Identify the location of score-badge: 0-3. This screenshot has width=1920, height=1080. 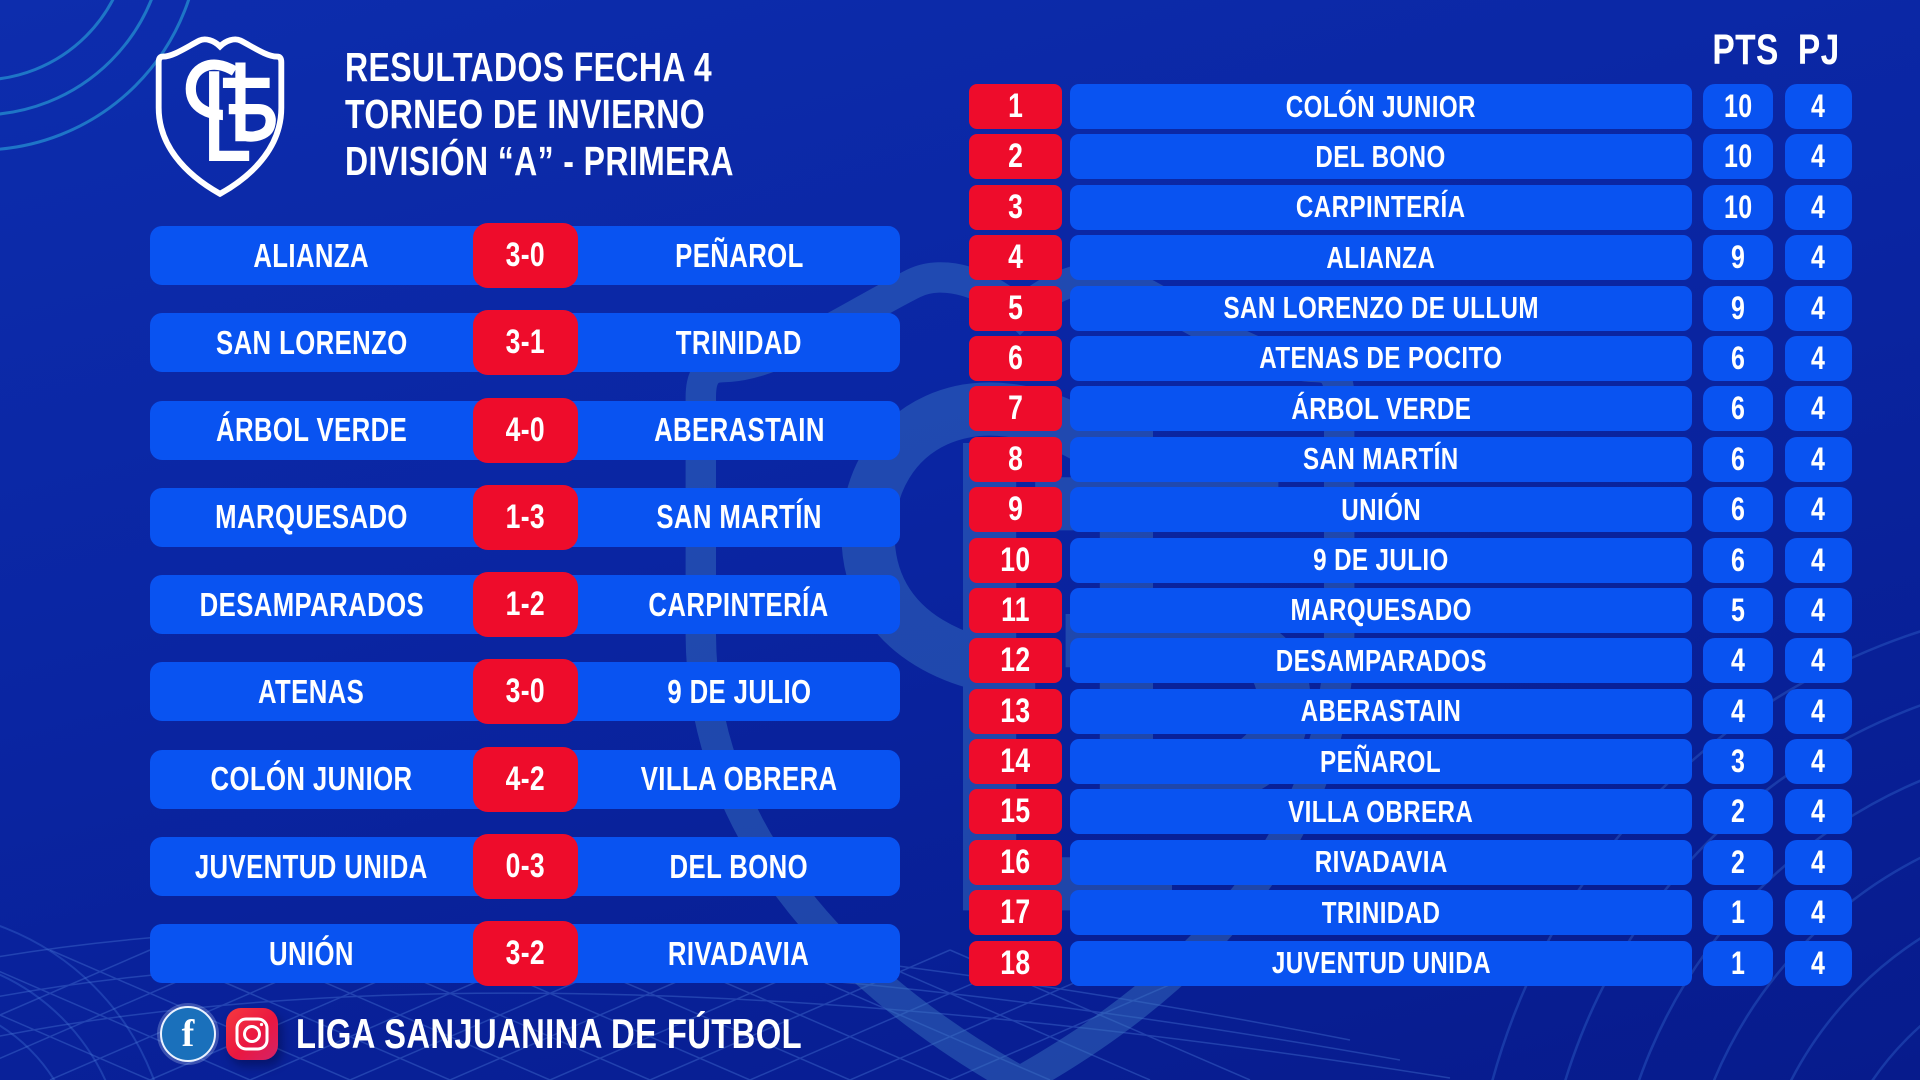
(525, 867).